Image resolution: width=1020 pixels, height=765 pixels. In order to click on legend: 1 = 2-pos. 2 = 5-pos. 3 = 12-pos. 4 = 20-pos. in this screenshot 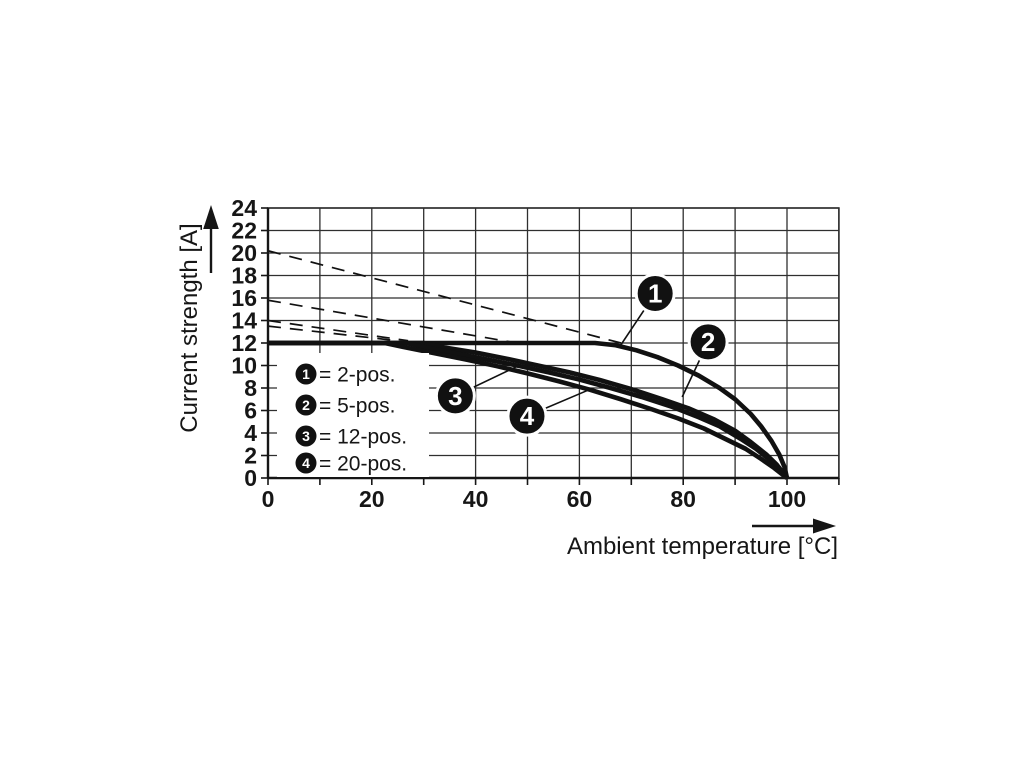, I will do `click(353, 415)`.